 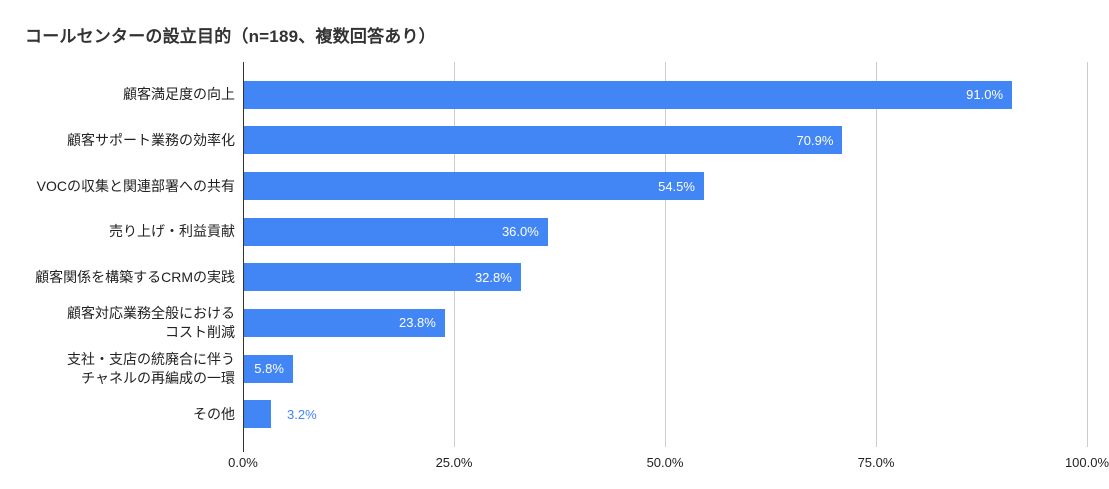 What do you see at coordinates (815, 140) in the screenshot?
I see `bar-value-label: 70.9%` at bounding box center [815, 140].